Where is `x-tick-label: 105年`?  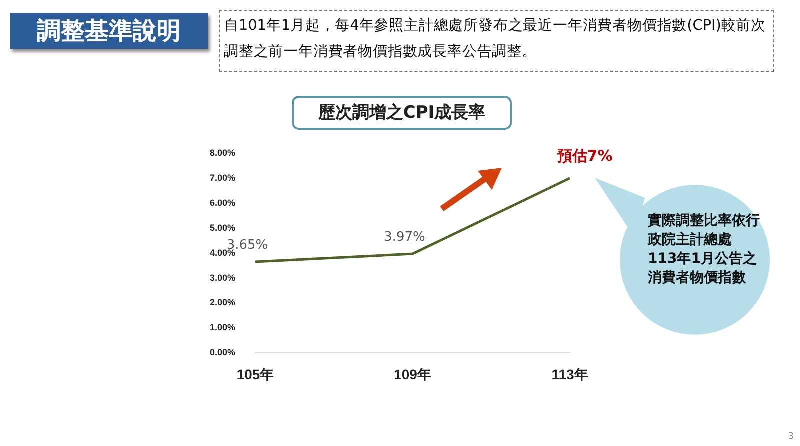
x-tick-label: 105年 is located at coordinates (255, 374).